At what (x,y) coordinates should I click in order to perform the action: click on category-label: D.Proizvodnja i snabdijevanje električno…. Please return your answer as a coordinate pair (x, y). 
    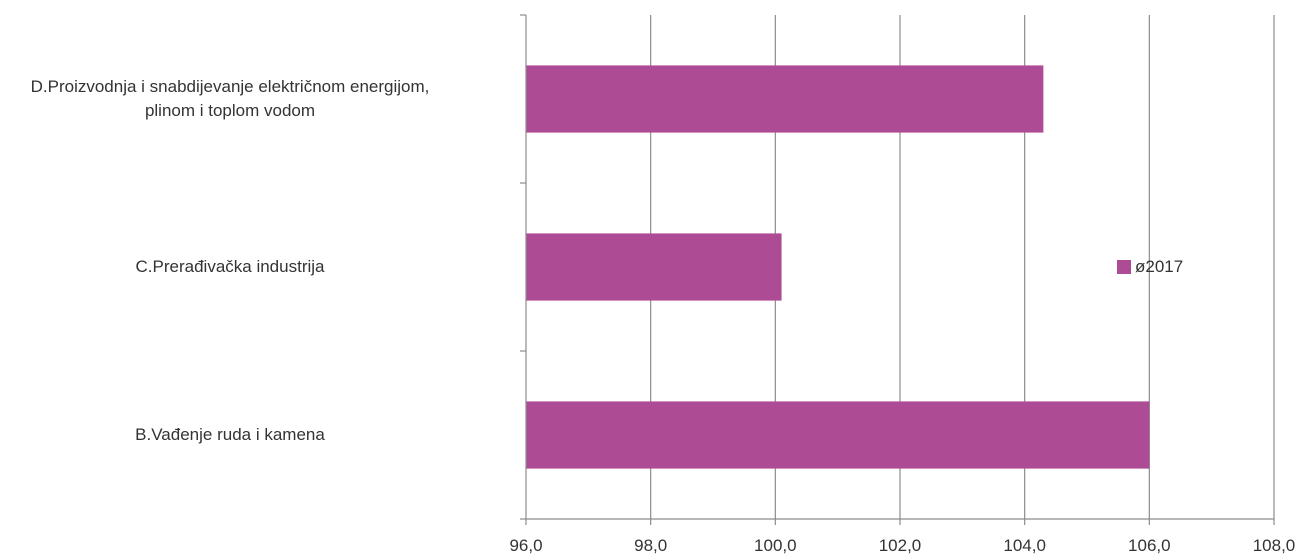
    Looking at the image, I should click on (250, 99).